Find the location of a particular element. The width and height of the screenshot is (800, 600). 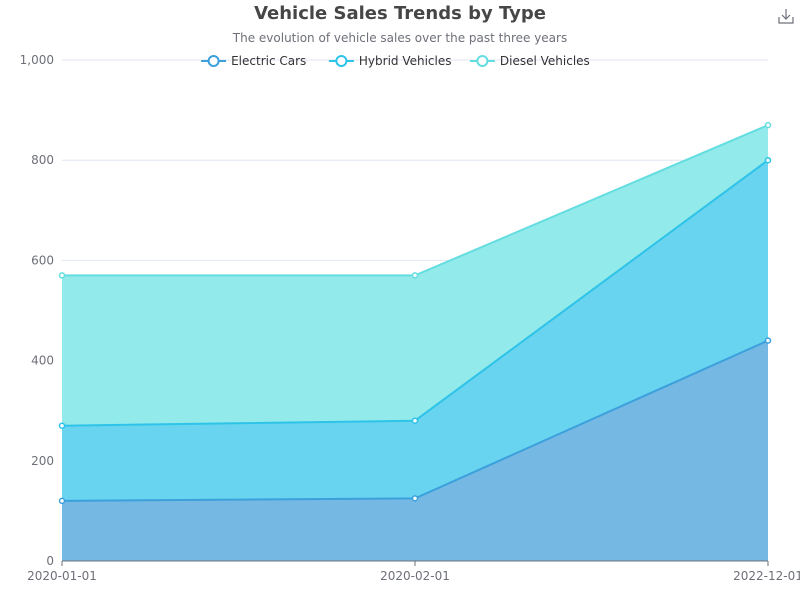

y-tick-label: 800 is located at coordinates (42, 160).